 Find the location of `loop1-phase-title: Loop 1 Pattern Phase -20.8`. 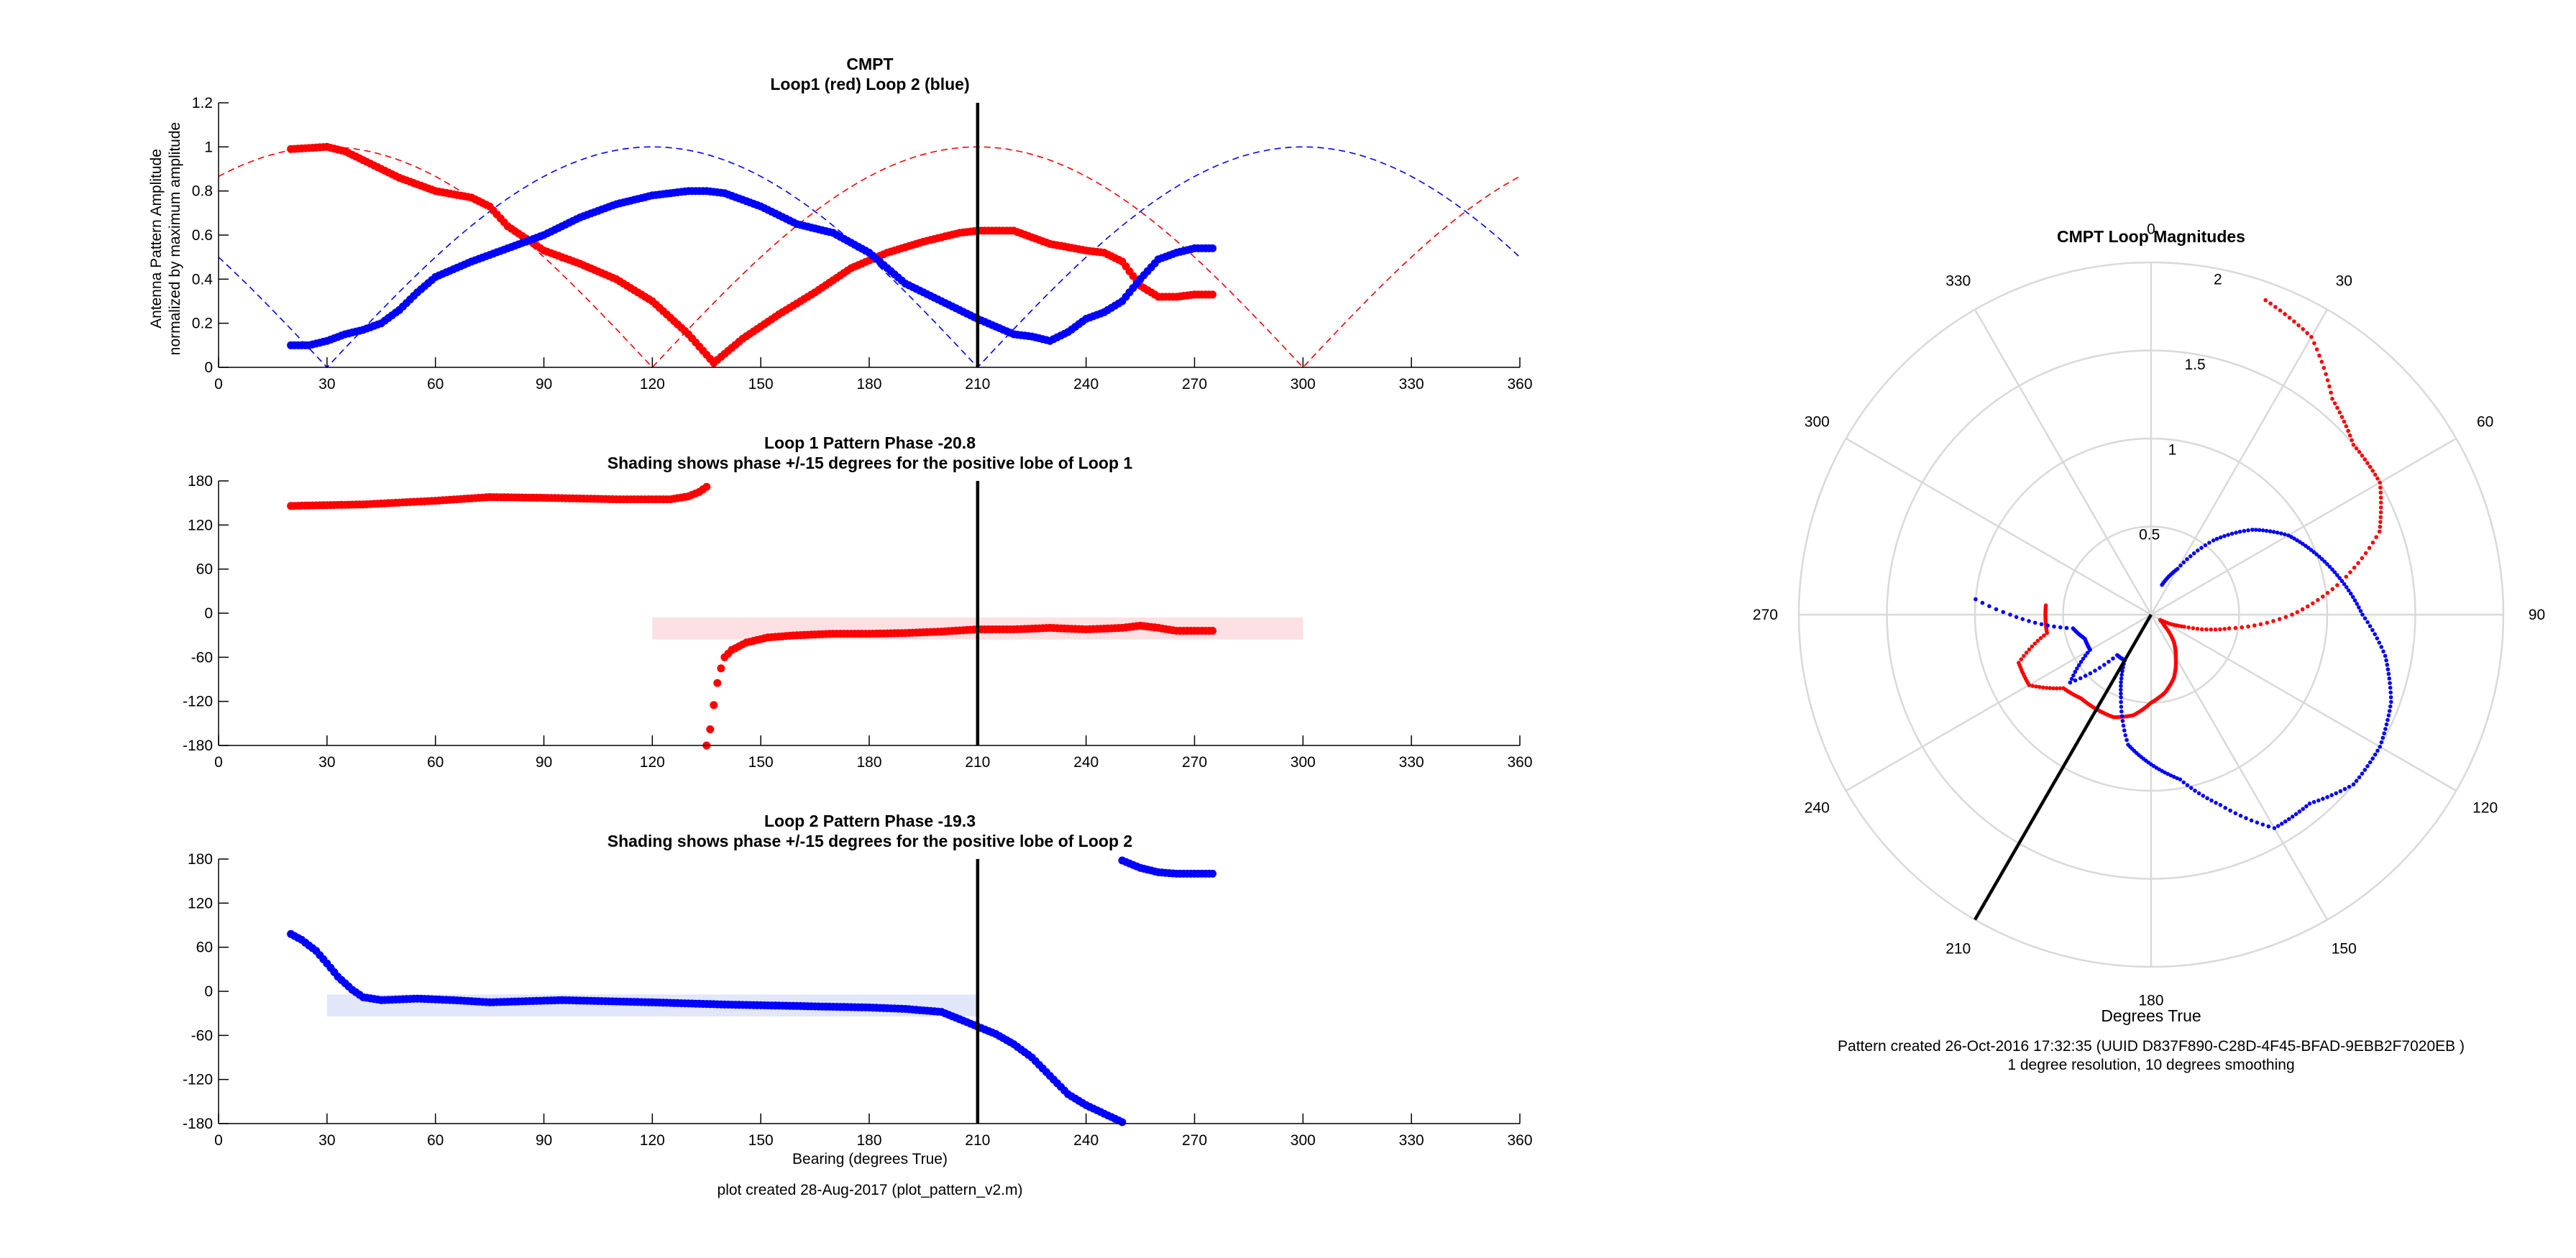

loop1-phase-title: Loop 1 Pattern Phase -20.8 is located at coordinates (870, 442).